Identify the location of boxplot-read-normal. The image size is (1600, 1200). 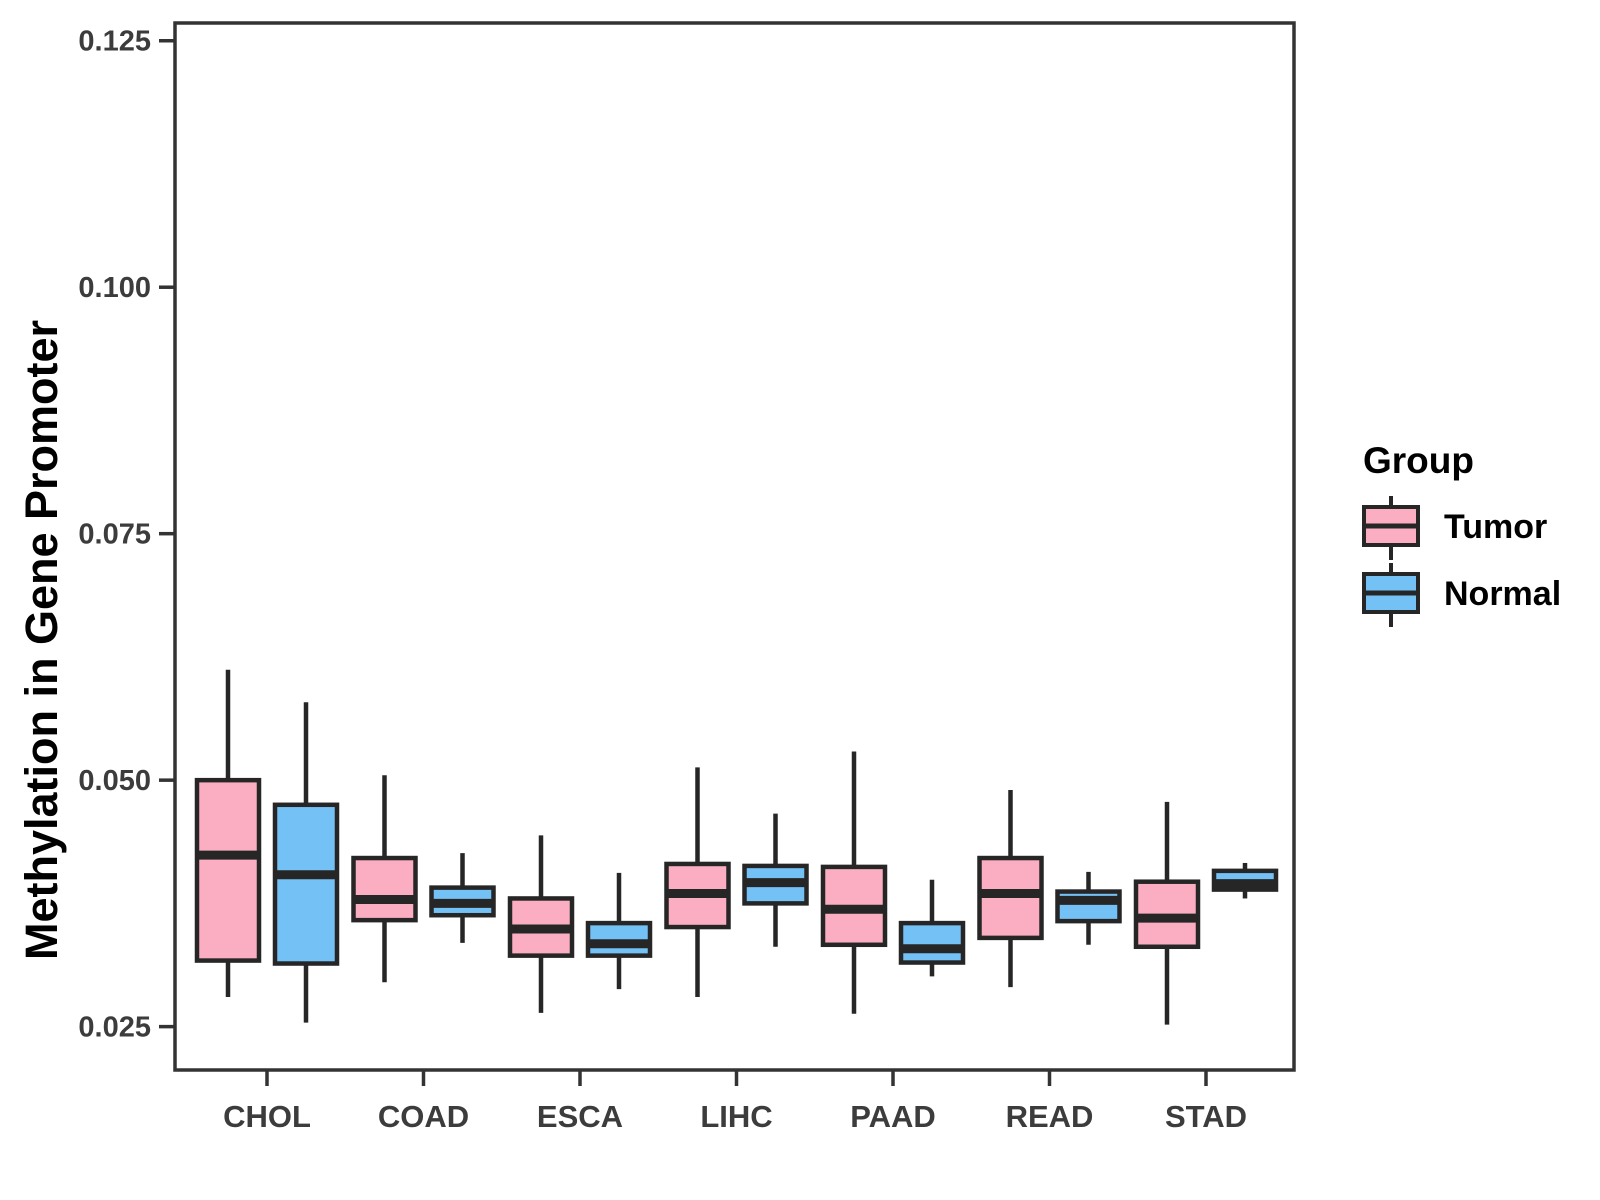
(1088, 908).